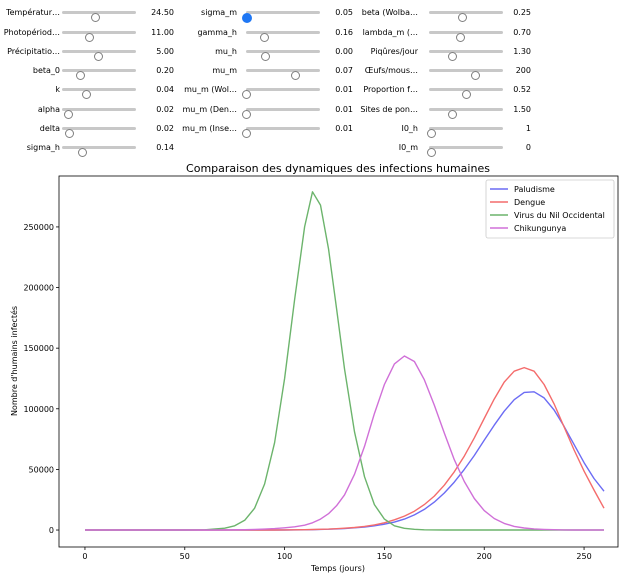 This screenshot has height=584, width=633. Describe the element at coordinates (38, 227) in the screenshot. I see `y-tick-label: 250000` at that location.